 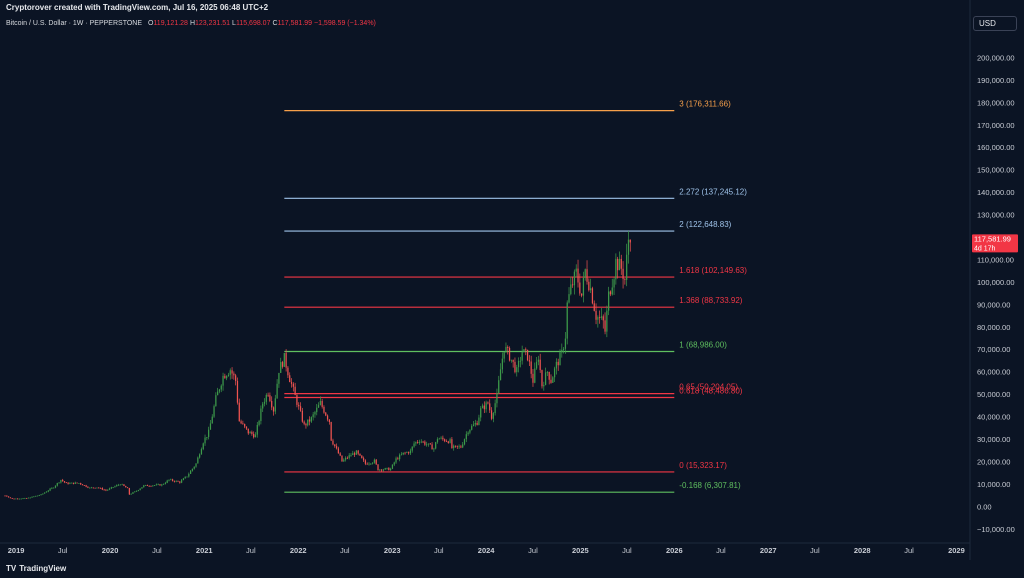 I want to click on x-tick-label: 2027, so click(x=768, y=550).